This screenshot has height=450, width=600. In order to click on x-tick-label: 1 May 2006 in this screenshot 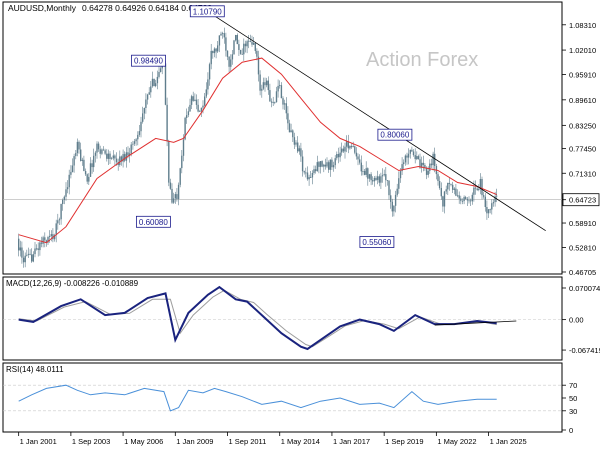, I will do `click(143, 441)`.